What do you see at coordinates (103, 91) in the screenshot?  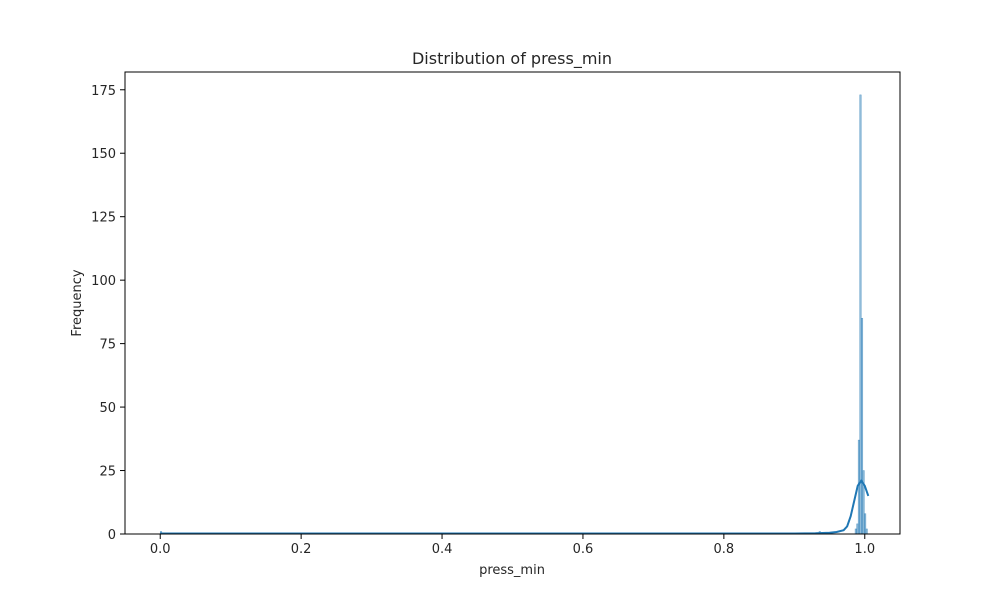 I see `y-tick-label: 175` at bounding box center [103, 91].